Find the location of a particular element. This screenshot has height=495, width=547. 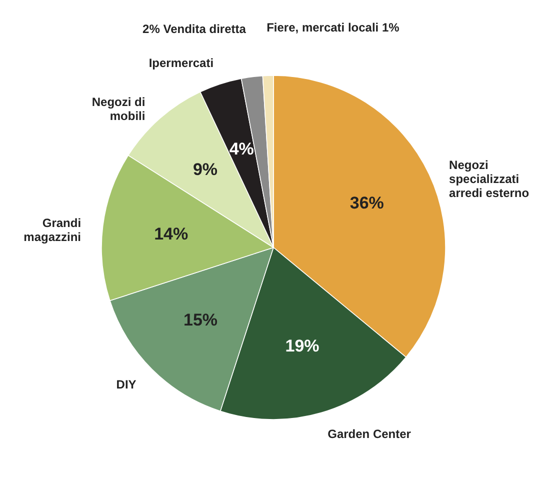

slice-label: 2% Vendita diretta is located at coordinates (194, 29).